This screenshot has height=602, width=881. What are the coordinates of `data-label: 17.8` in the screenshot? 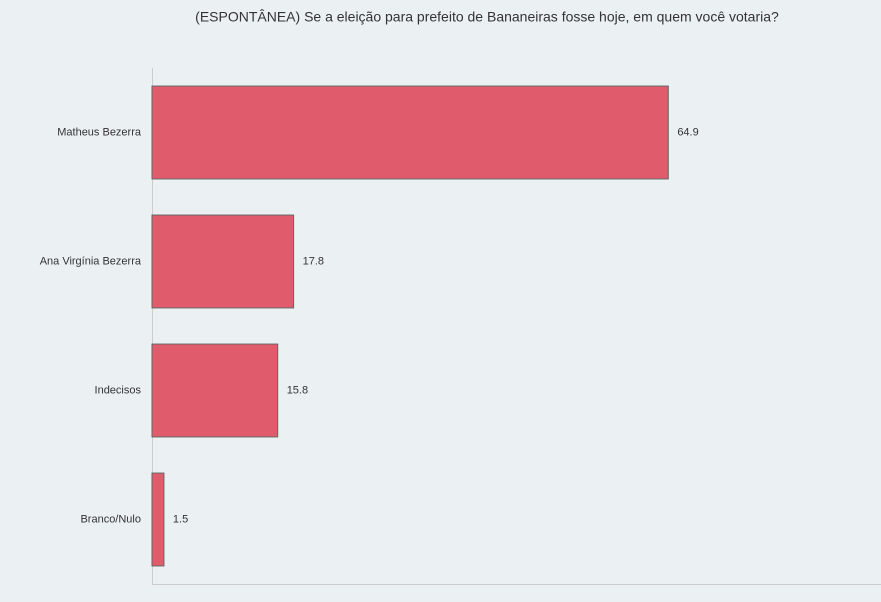 It's located at (313, 261).